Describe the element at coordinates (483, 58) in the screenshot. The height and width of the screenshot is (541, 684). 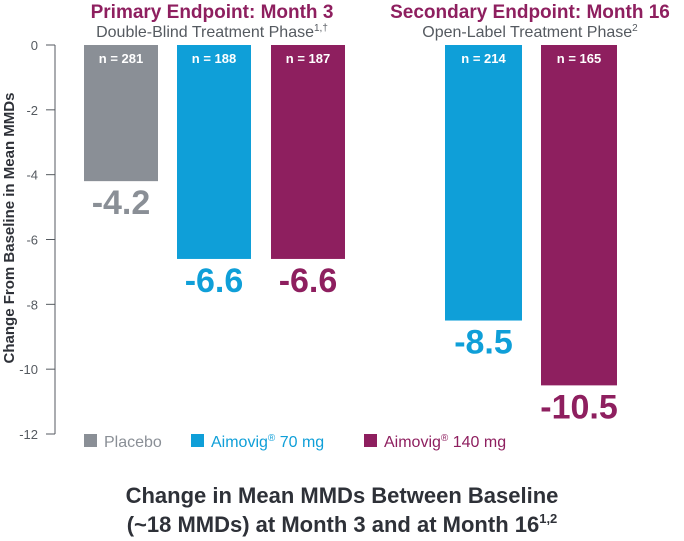
I see `bar-n-label: n = 214` at that location.